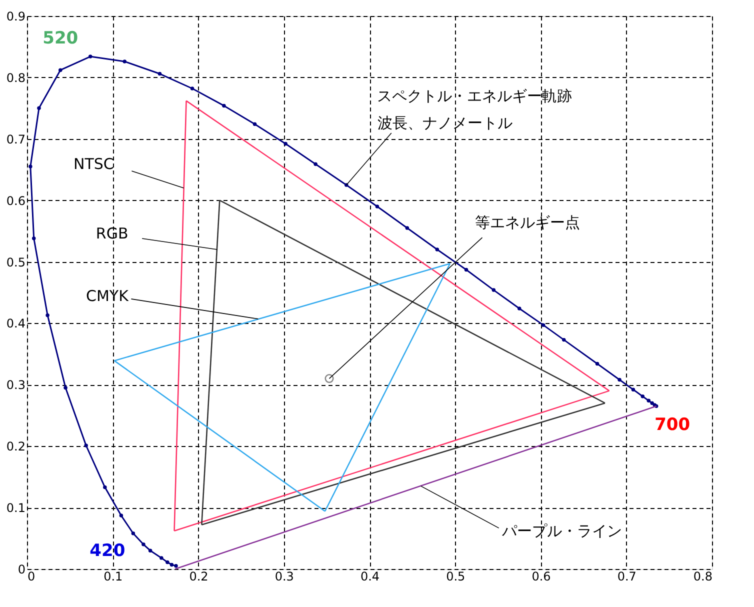  Describe the element at coordinates (444, 123) in the screenshot. I see `annotation: 波長、ナノメートル` at that location.